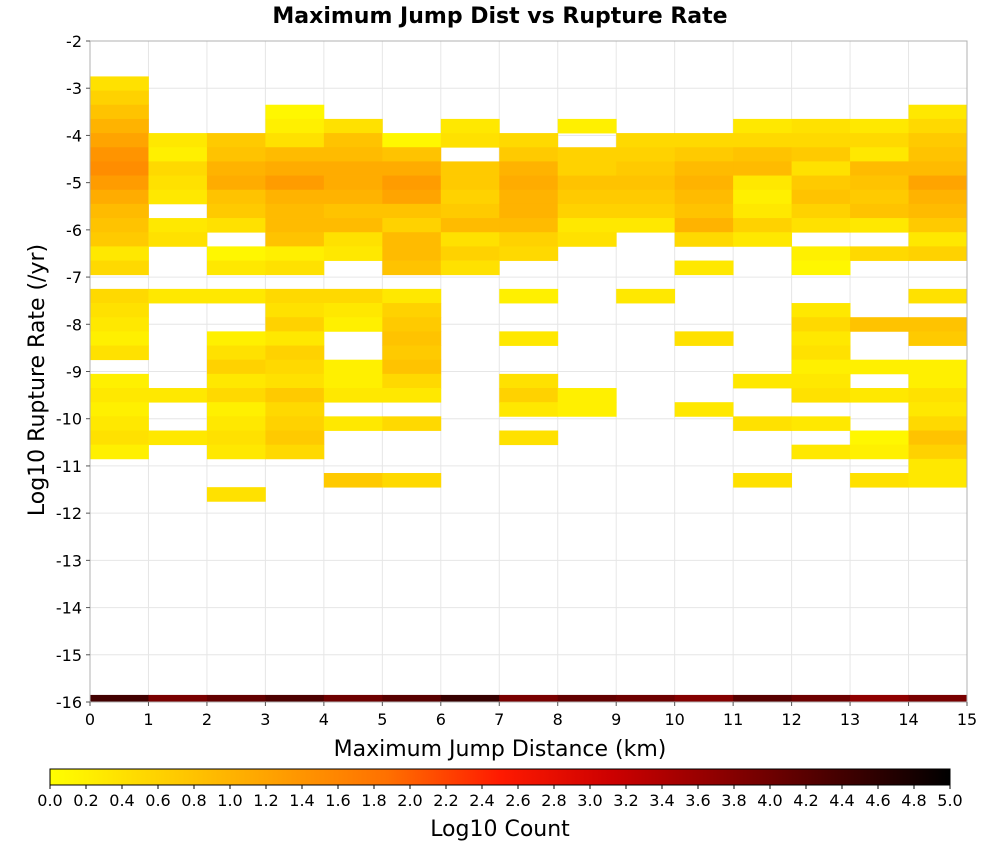 The height and width of the screenshot is (850, 1000). I want to click on colorbar-tick-label: 2.8, so click(553, 800).